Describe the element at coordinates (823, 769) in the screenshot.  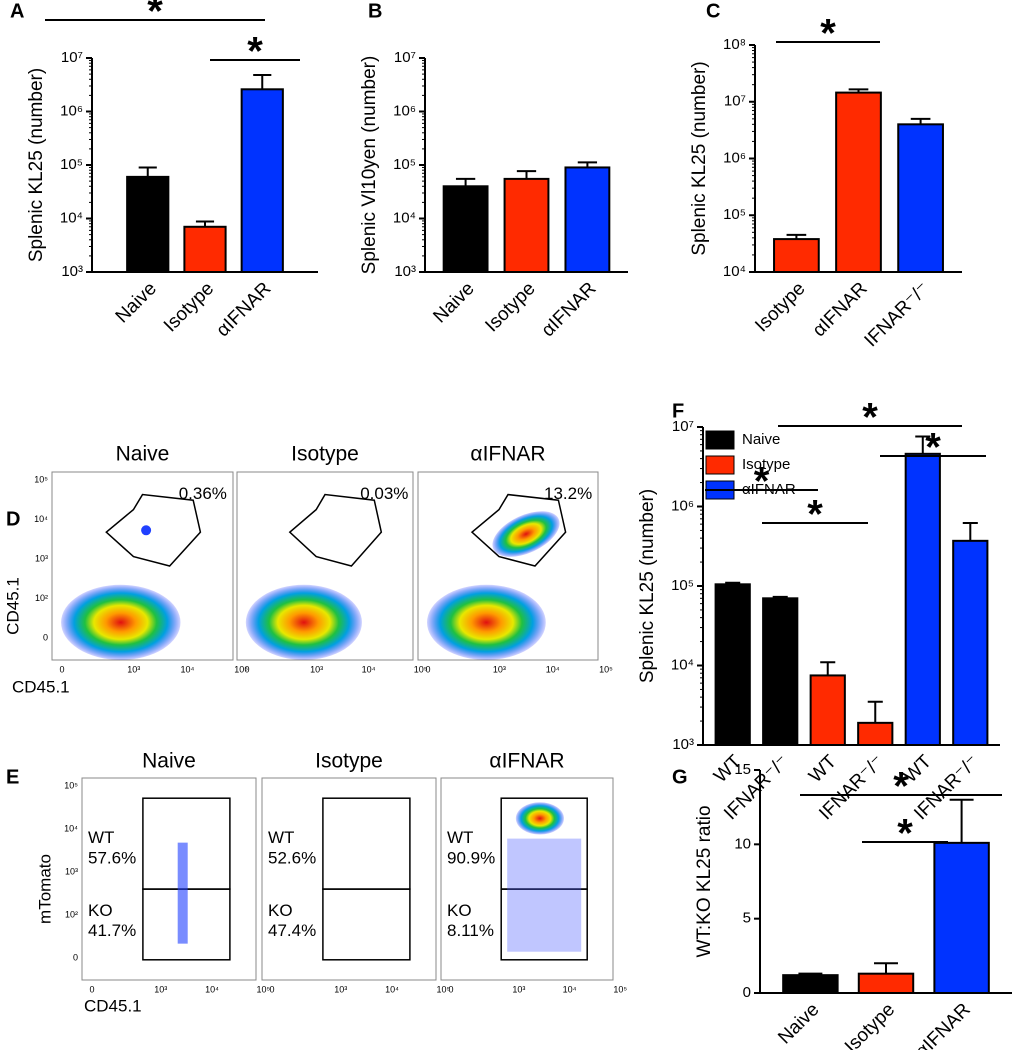
I see `x-tick-label: WT` at that location.